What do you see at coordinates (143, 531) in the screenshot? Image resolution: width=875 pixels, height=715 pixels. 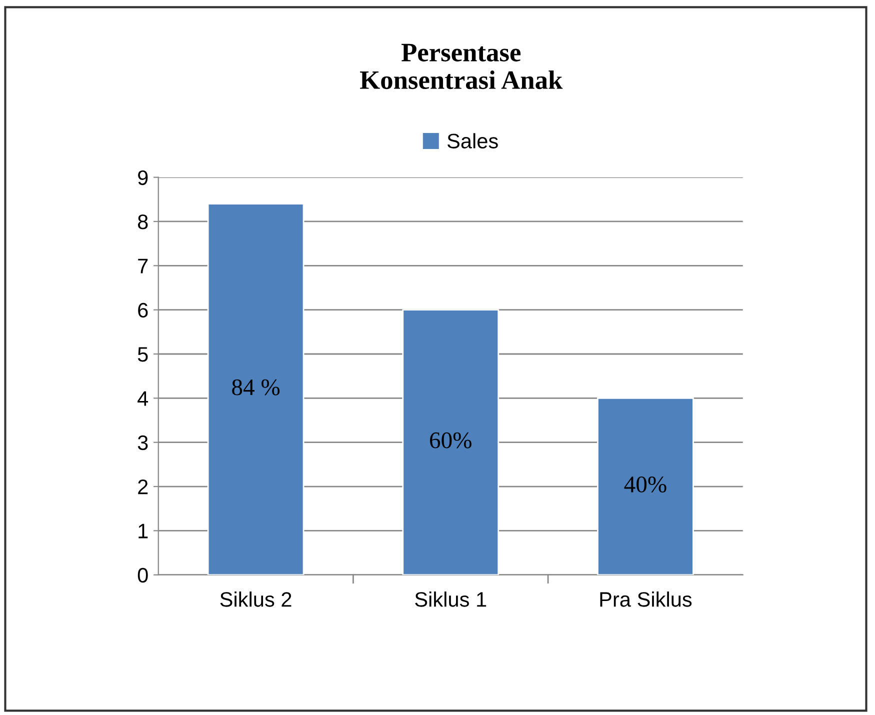 I see `y-tick-label: 1` at bounding box center [143, 531].